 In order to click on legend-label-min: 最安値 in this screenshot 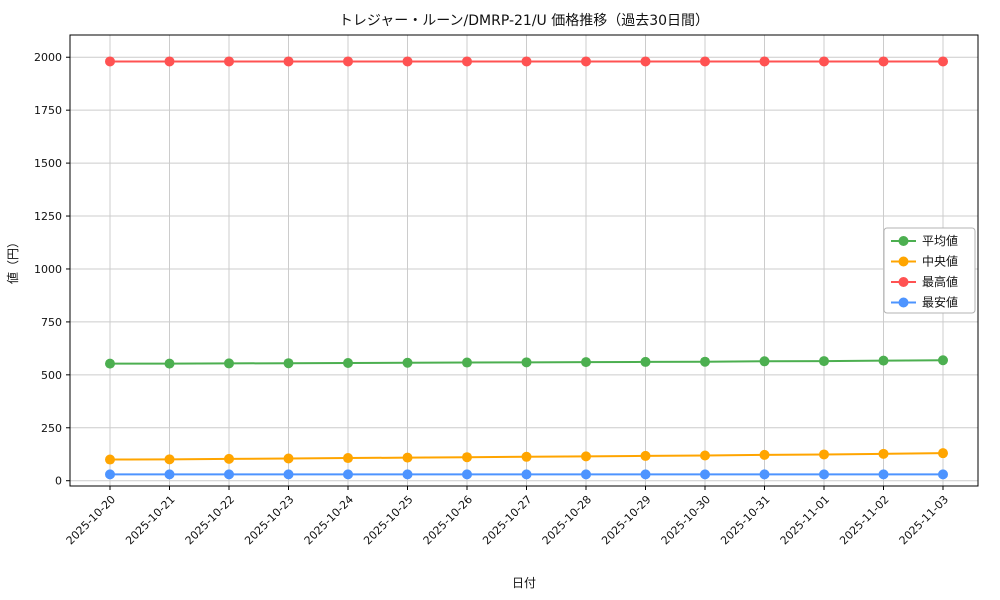, I will do `click(940, 302)`.